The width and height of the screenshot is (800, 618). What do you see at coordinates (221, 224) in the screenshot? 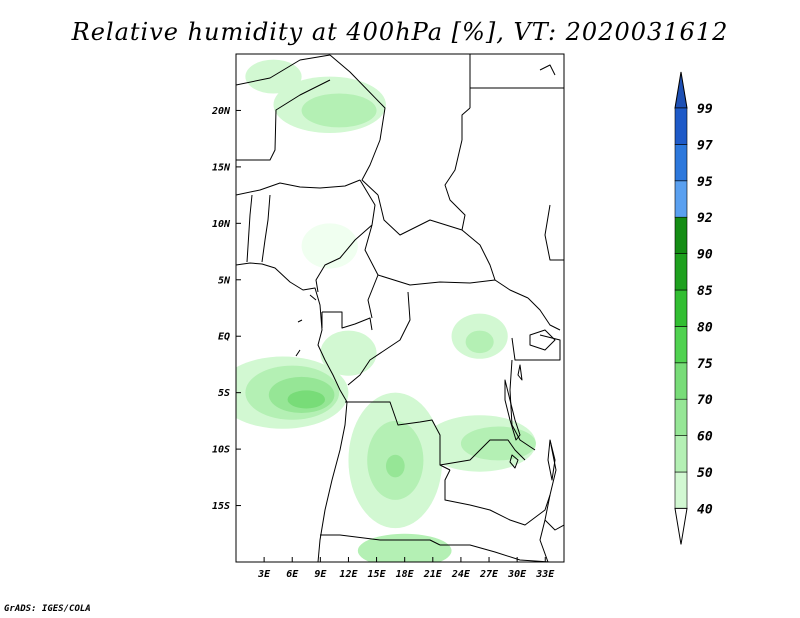
I see `lat-tick-label: 10N` at bounding box center [221, 224].